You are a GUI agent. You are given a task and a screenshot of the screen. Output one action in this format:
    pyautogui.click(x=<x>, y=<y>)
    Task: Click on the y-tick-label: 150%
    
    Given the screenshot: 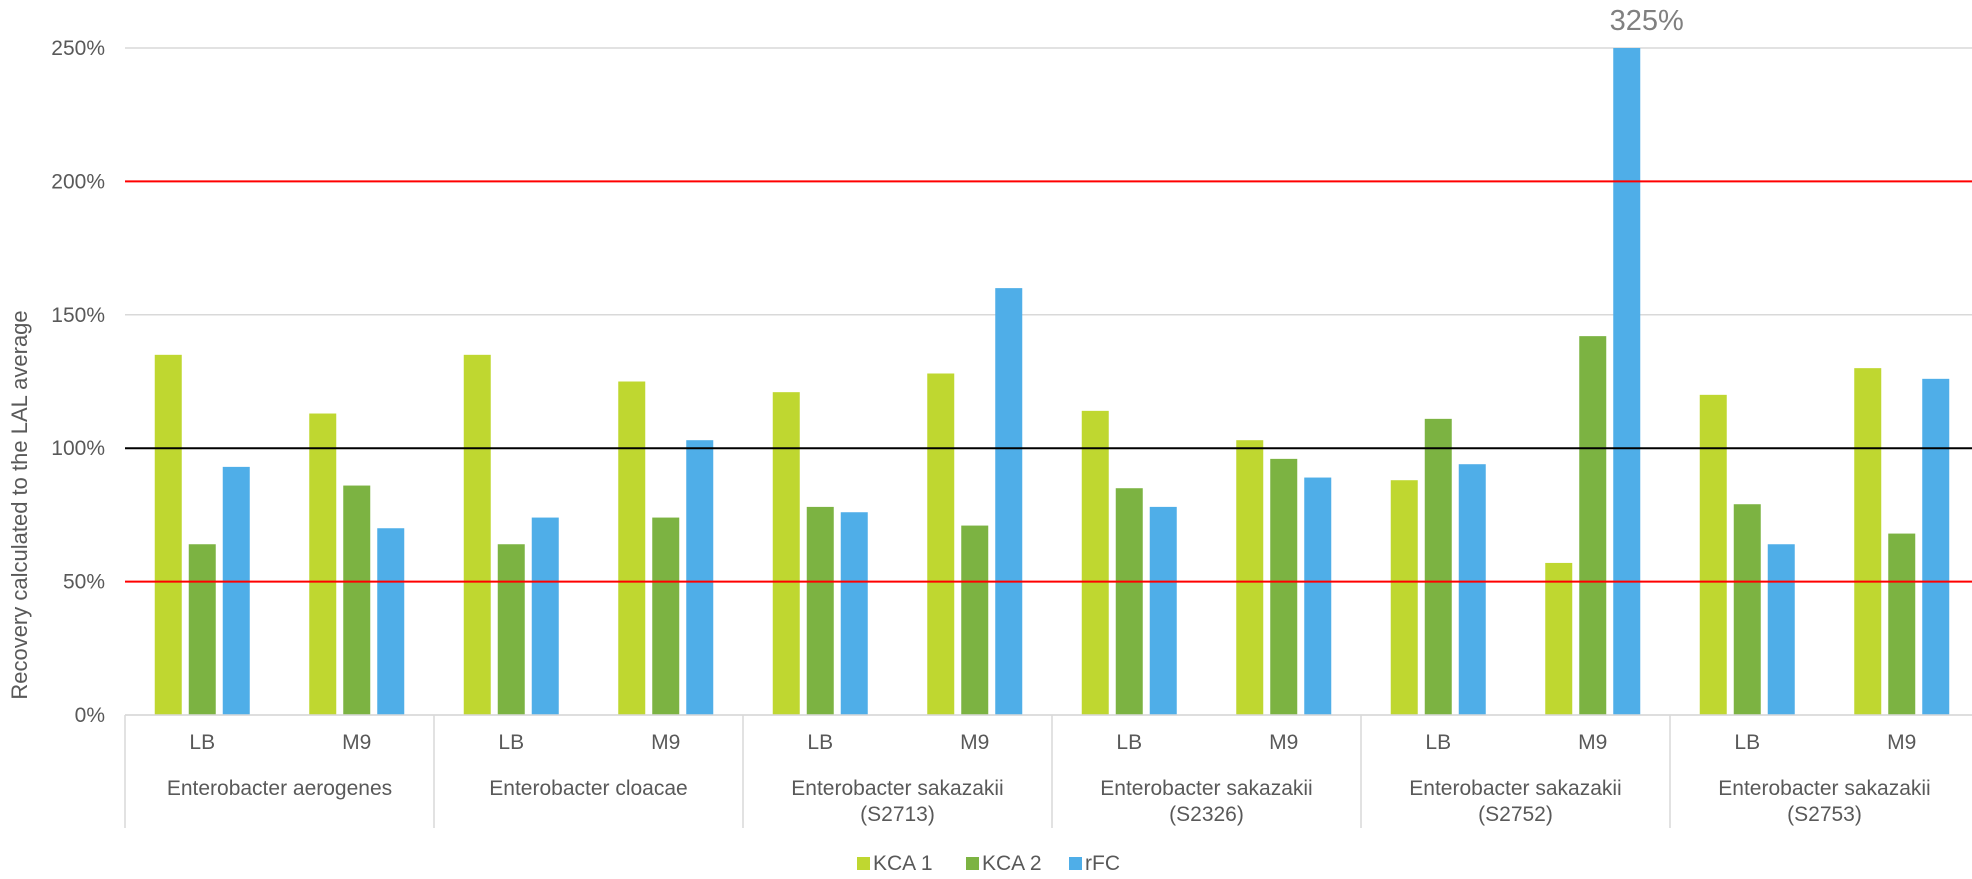 What is the action you would take?
    pyautogui.click(x=78, y=315)
    